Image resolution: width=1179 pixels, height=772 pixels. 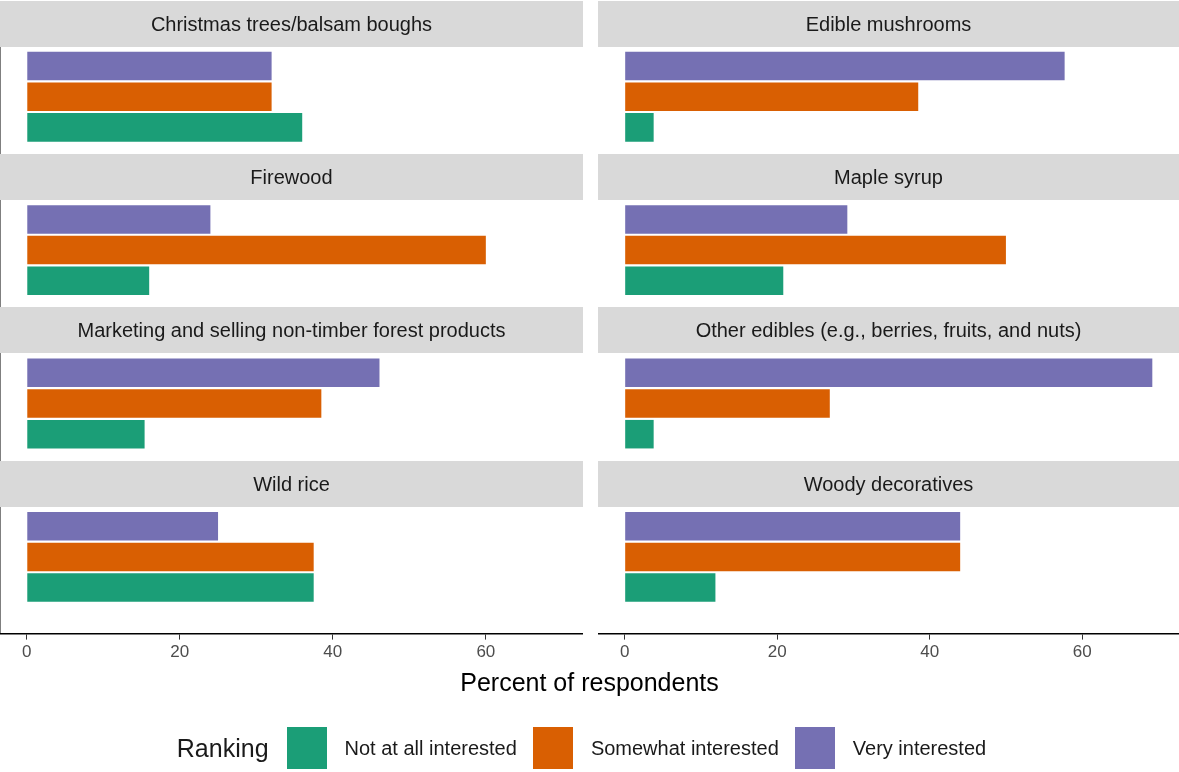 What do you see at coordinates (430, 748) in the screenshot?
I see `legend-label: Not at all interested` at bounding box center [430, 748].